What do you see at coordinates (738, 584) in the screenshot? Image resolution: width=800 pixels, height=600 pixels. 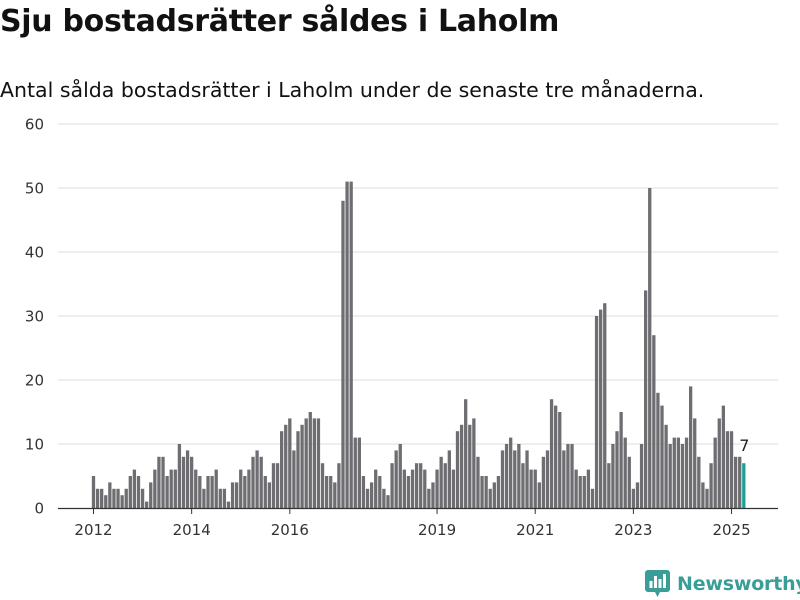 I see `brand-name: Newsworthy` at bounding box center [738, 584].